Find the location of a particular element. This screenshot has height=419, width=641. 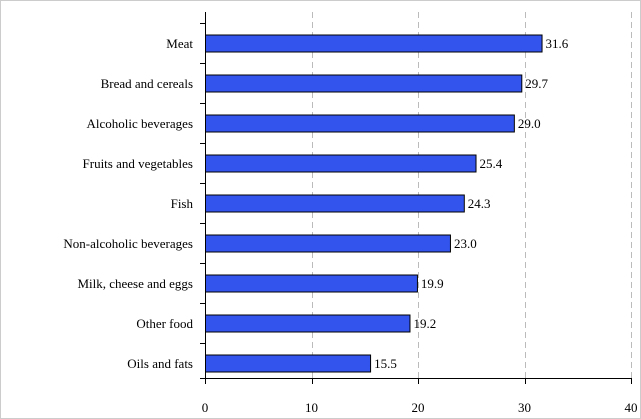

category-label-4: Fish is located at coordinates (182, 203).